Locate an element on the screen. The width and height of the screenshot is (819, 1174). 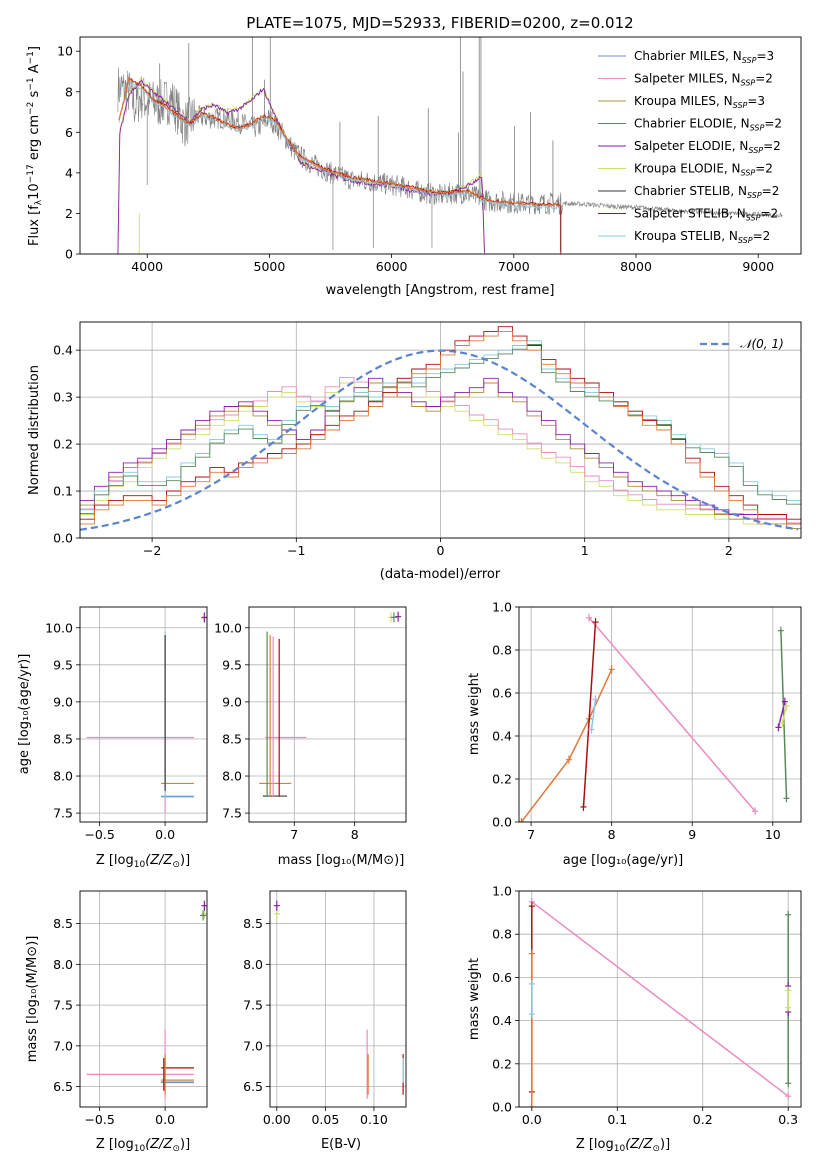
age-vs-mass-ytick-label: 7.5 is located at coordinates (232, 813).